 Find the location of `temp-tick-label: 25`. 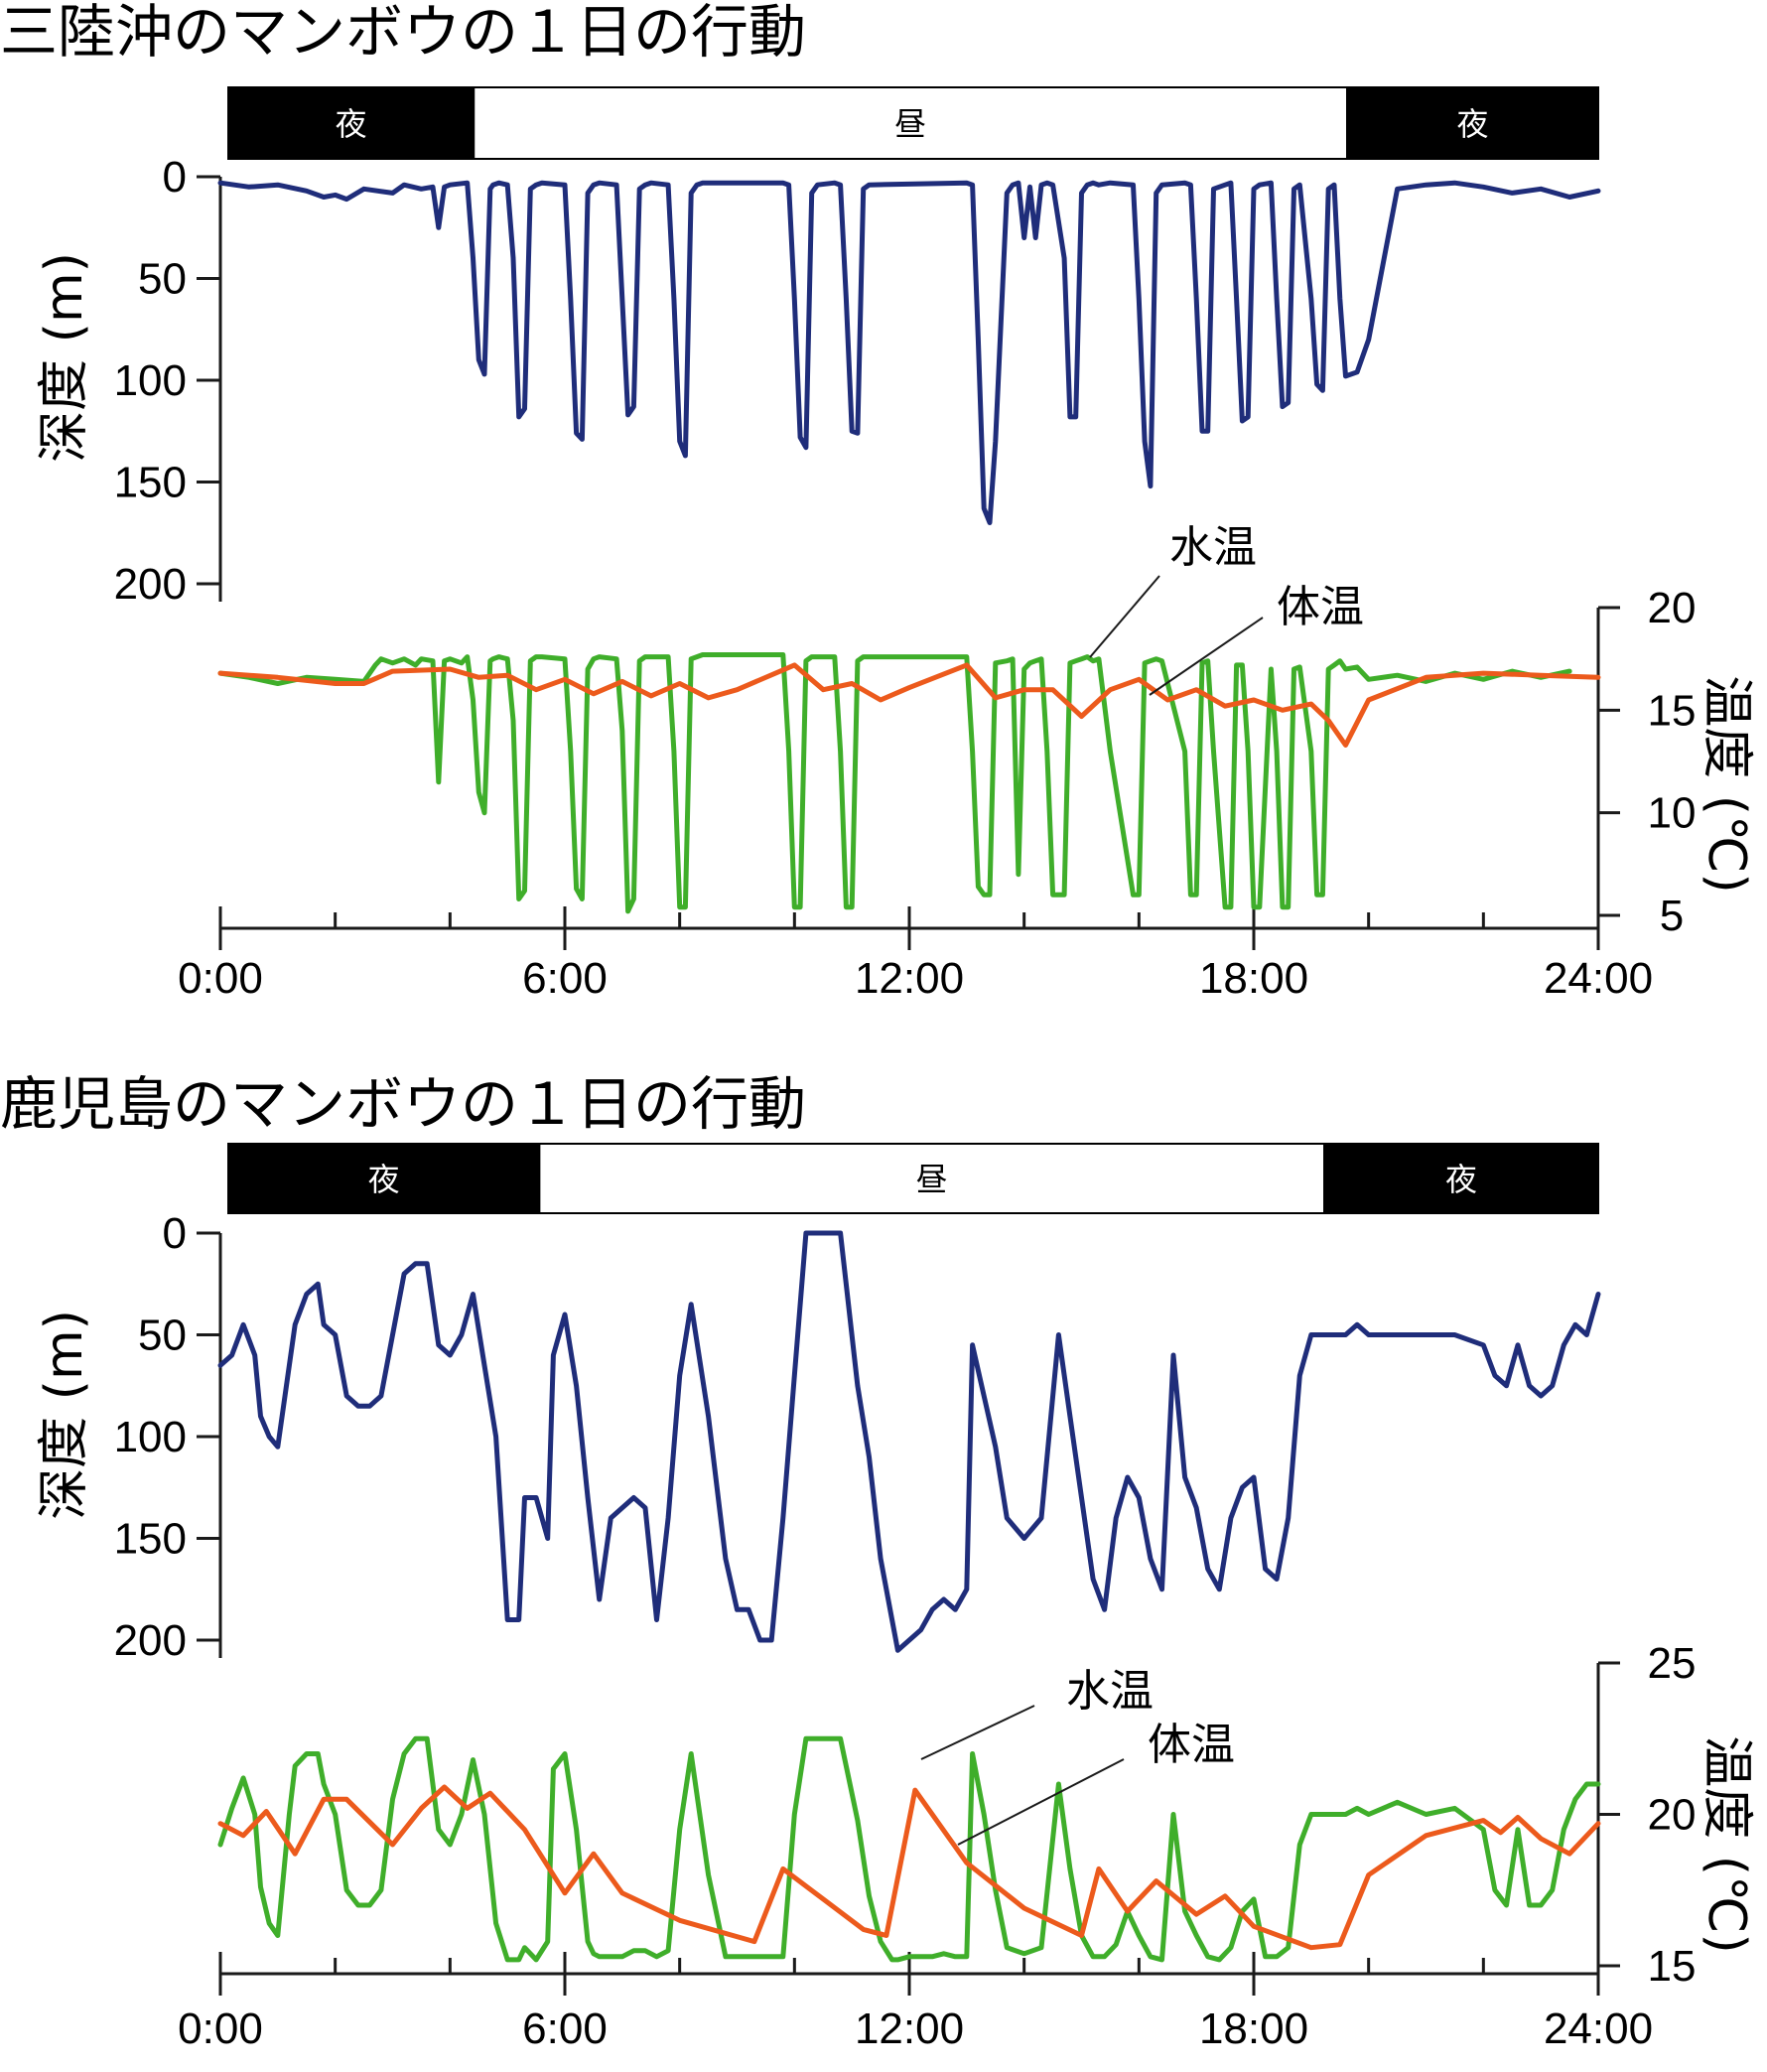

temp-tick-label: 25 is located at coordinates (1672, 1663).